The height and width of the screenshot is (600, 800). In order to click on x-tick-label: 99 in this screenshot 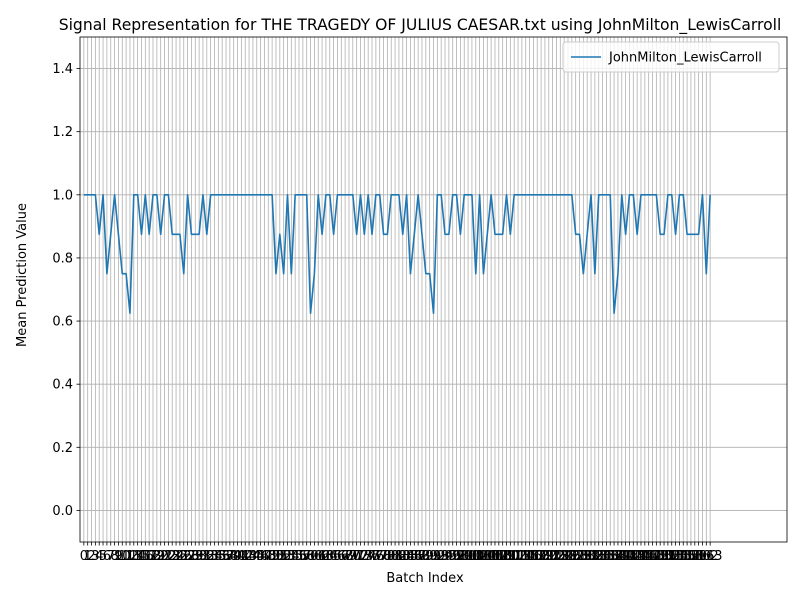, I will do `click(464, 556)`.